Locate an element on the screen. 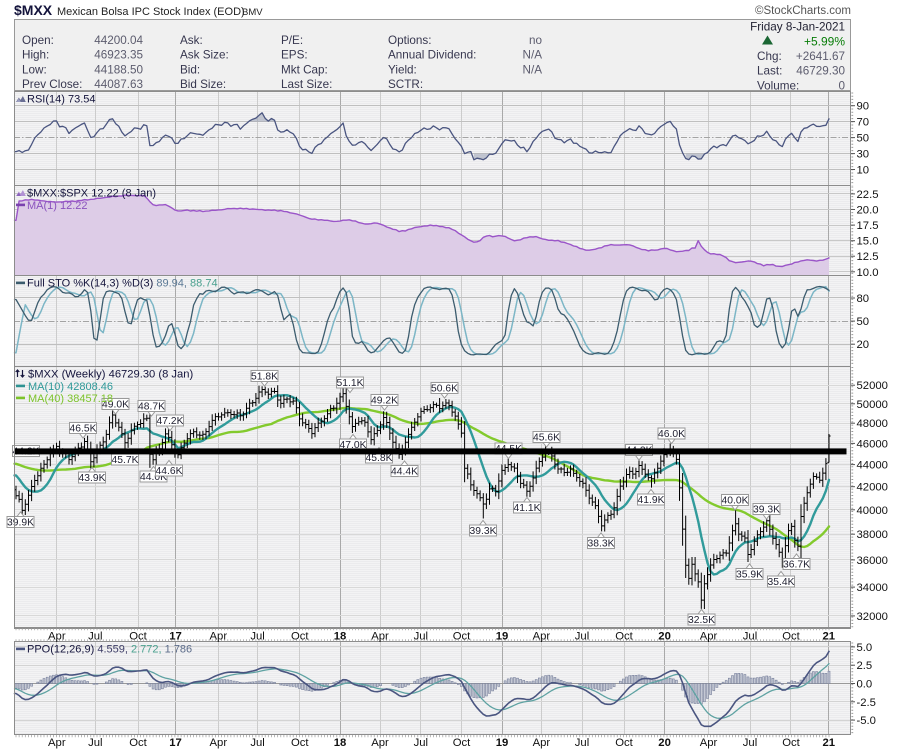  svg-text: 22.5 is located at coordinates (868, 195).